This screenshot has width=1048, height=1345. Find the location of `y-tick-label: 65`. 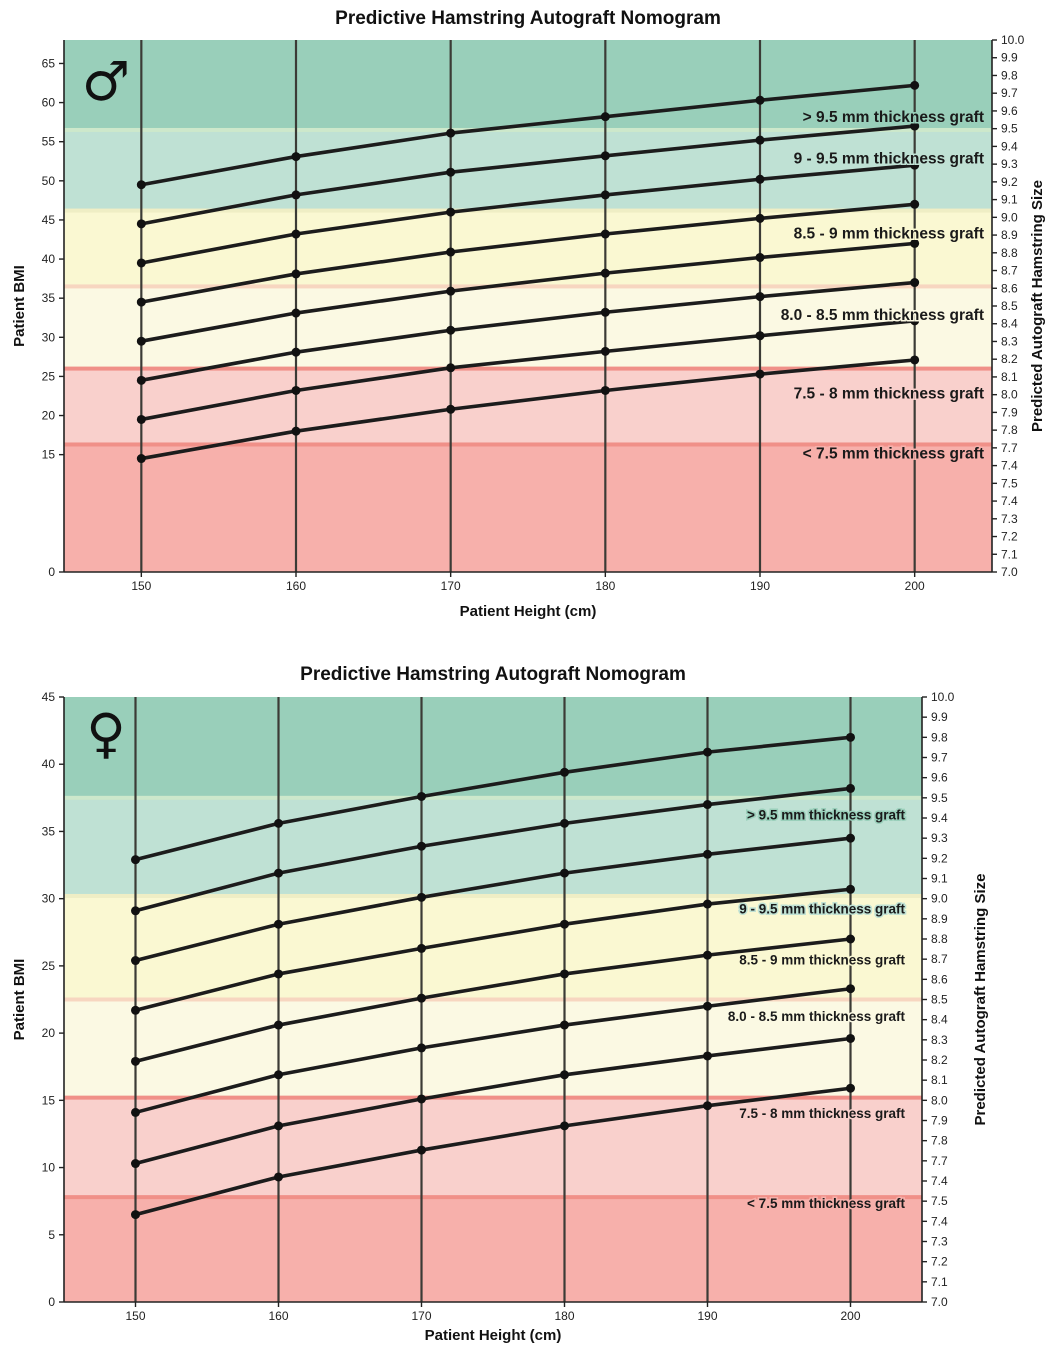

y-tick-label: 65 is located at coordinates (49, 63).